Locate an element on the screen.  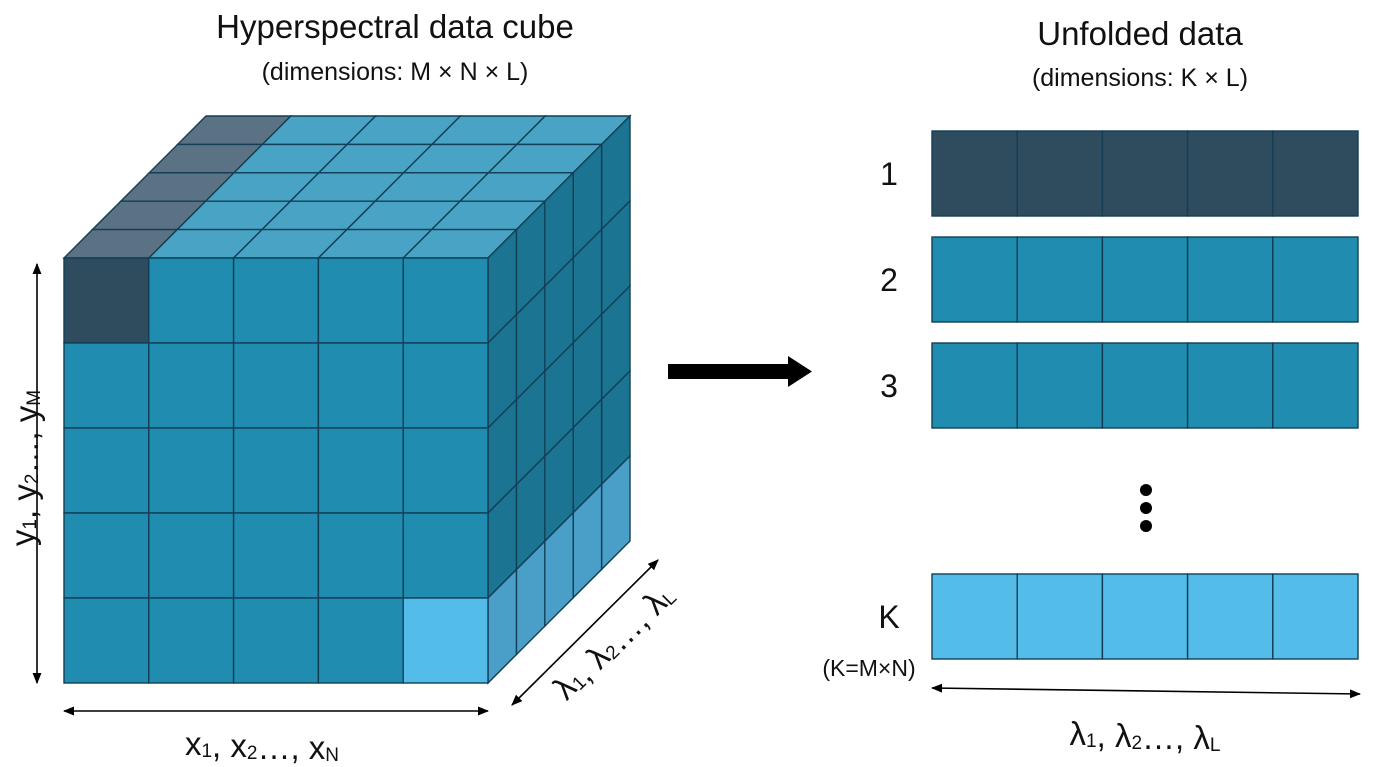
unfolded-row-label: 2 is located at coordinates (889, 280).